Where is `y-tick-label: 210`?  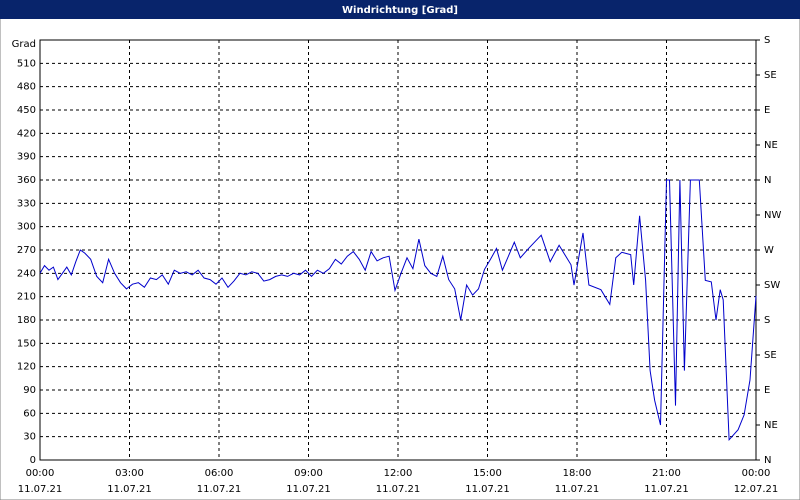
y-tick-label: 210 is located at coordinates (26, 297).